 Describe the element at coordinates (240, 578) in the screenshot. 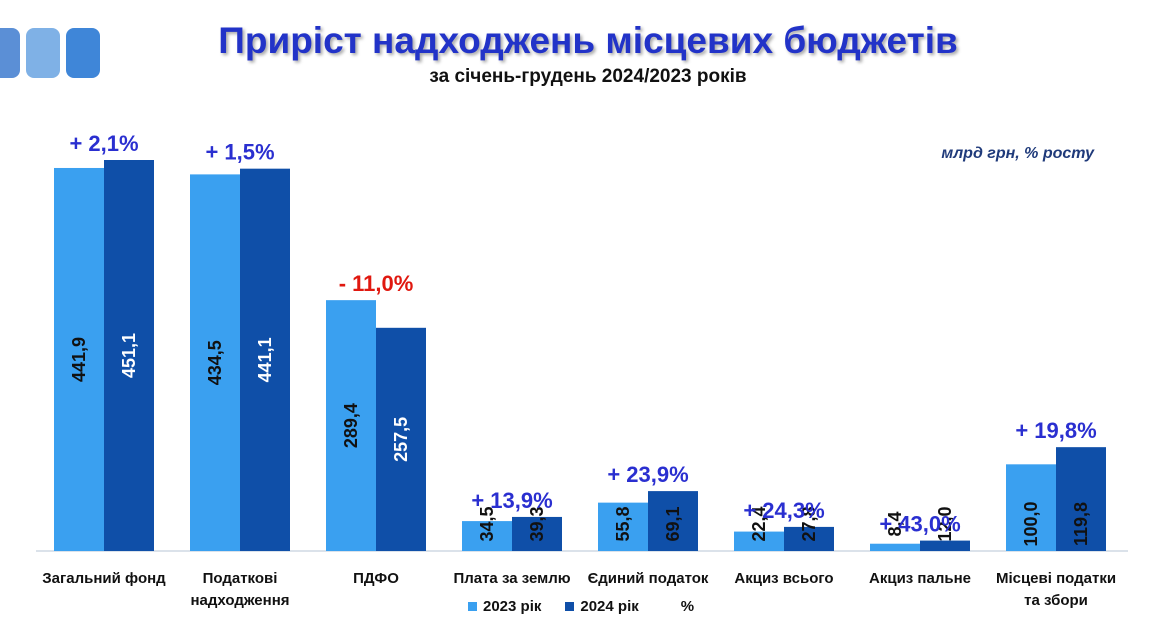

I see `category-label-1-line-1: Податкові` at that location.